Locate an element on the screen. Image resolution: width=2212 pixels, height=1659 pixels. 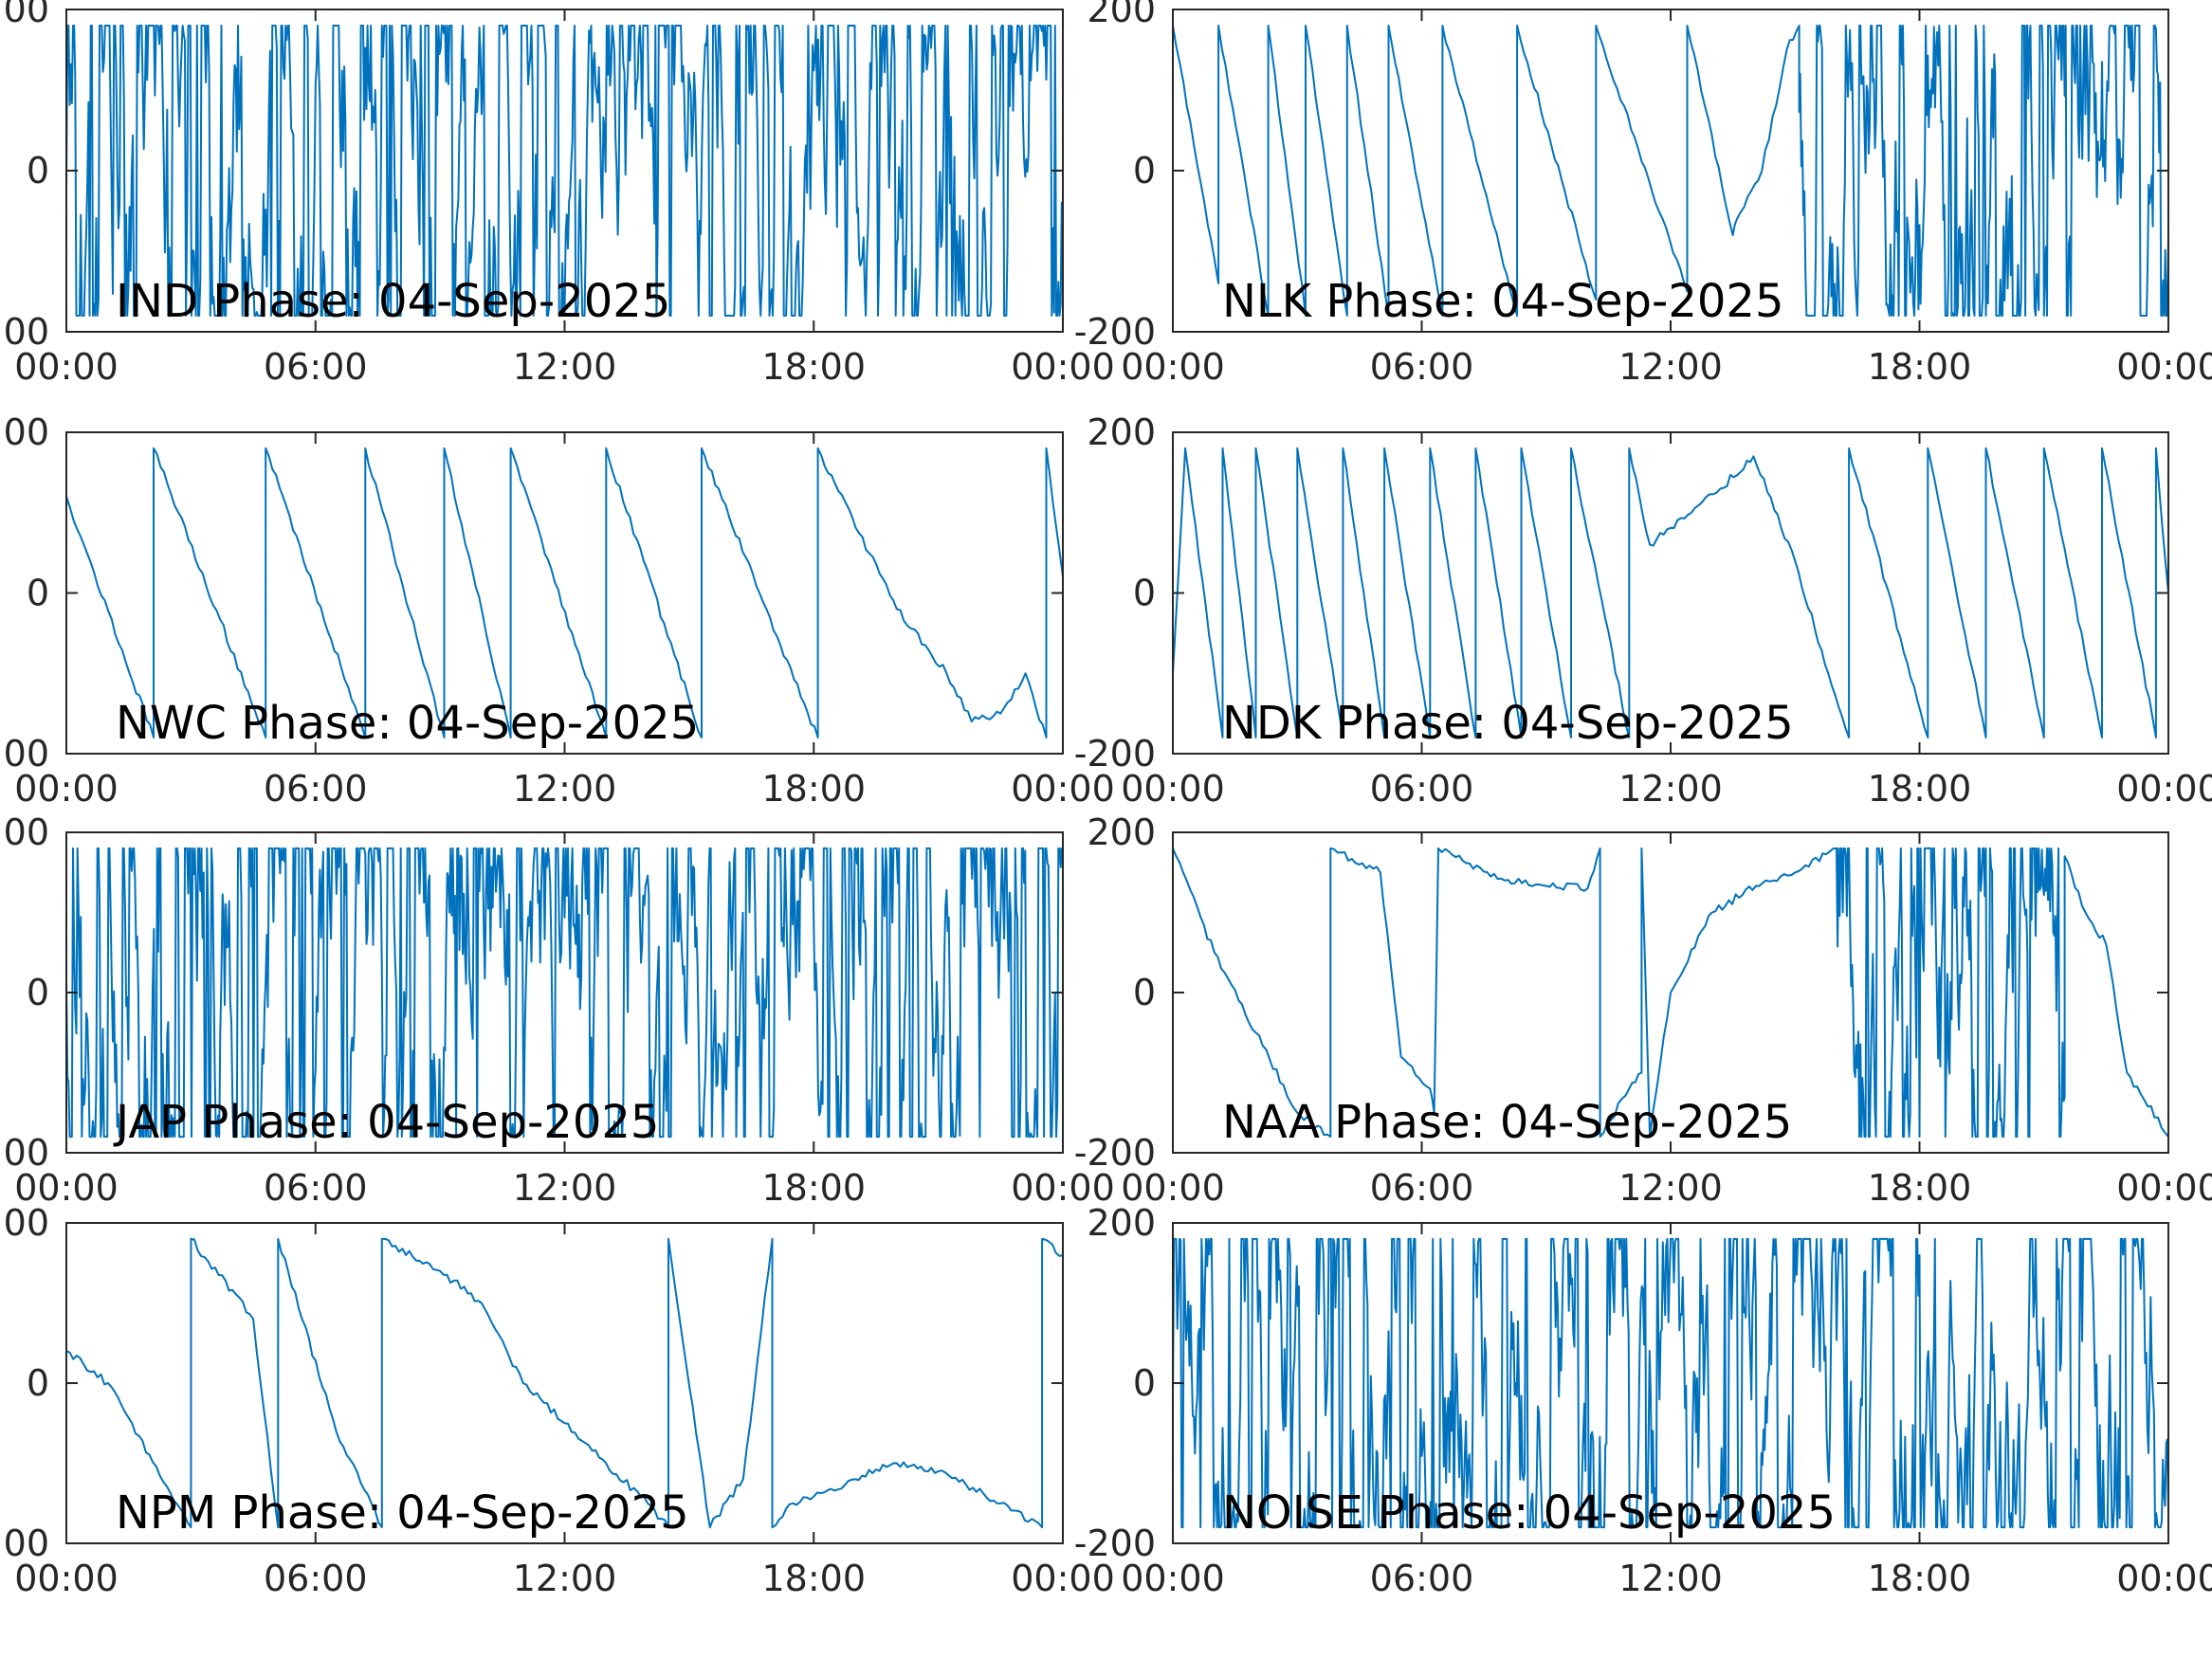
phase-trace-nlk is located at coordinates (1670, 171).